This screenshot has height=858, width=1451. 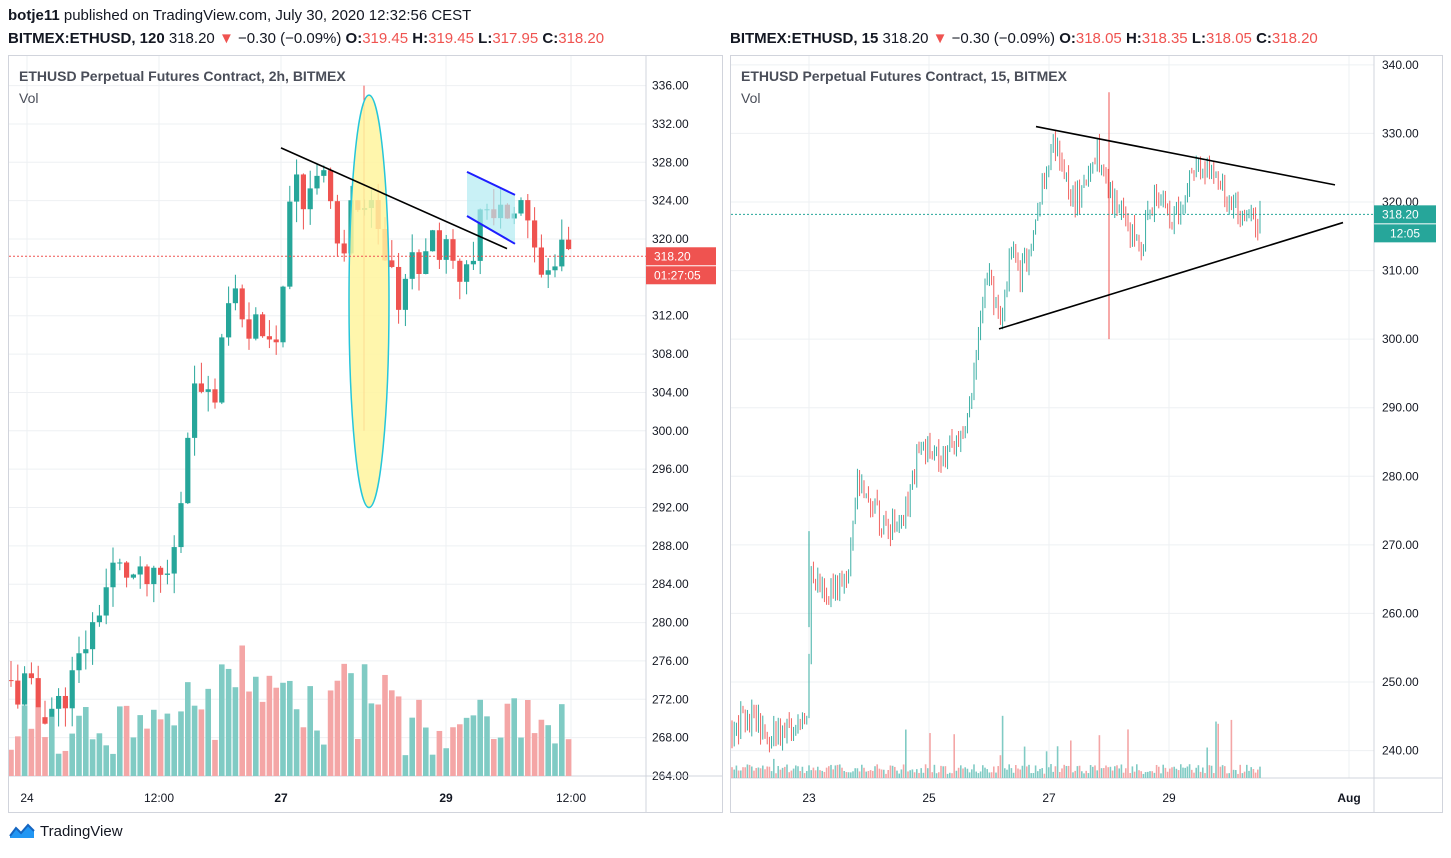 I want to click on left-y-tick-label: 308.00, so click(x=670, y=354).